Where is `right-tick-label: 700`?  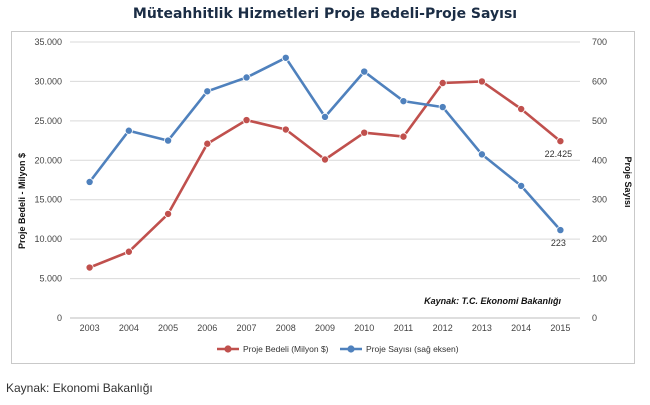
right-tick-label: 700 is located at coordinates (599, 42).